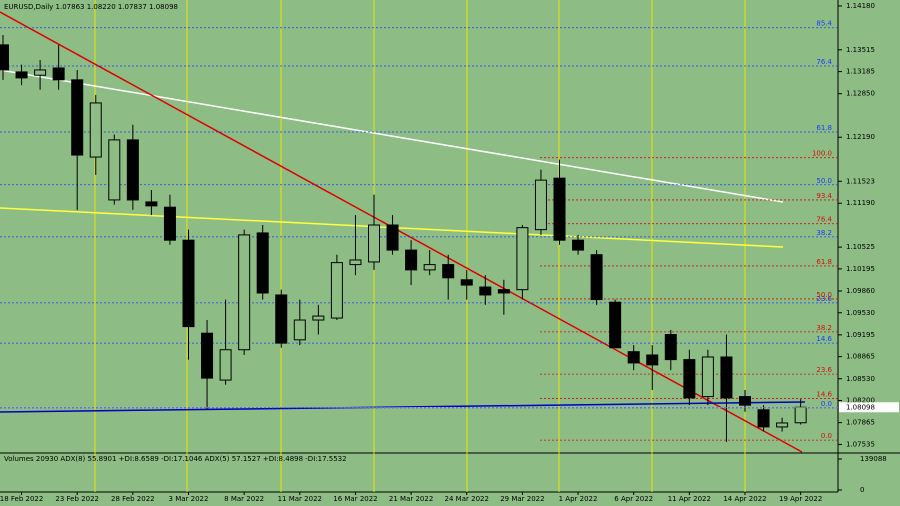  What do you see at coordinates (824, 24) in the screenshot?
I see `fib-label-blue: 85.4` at bounding box center [824, 24].